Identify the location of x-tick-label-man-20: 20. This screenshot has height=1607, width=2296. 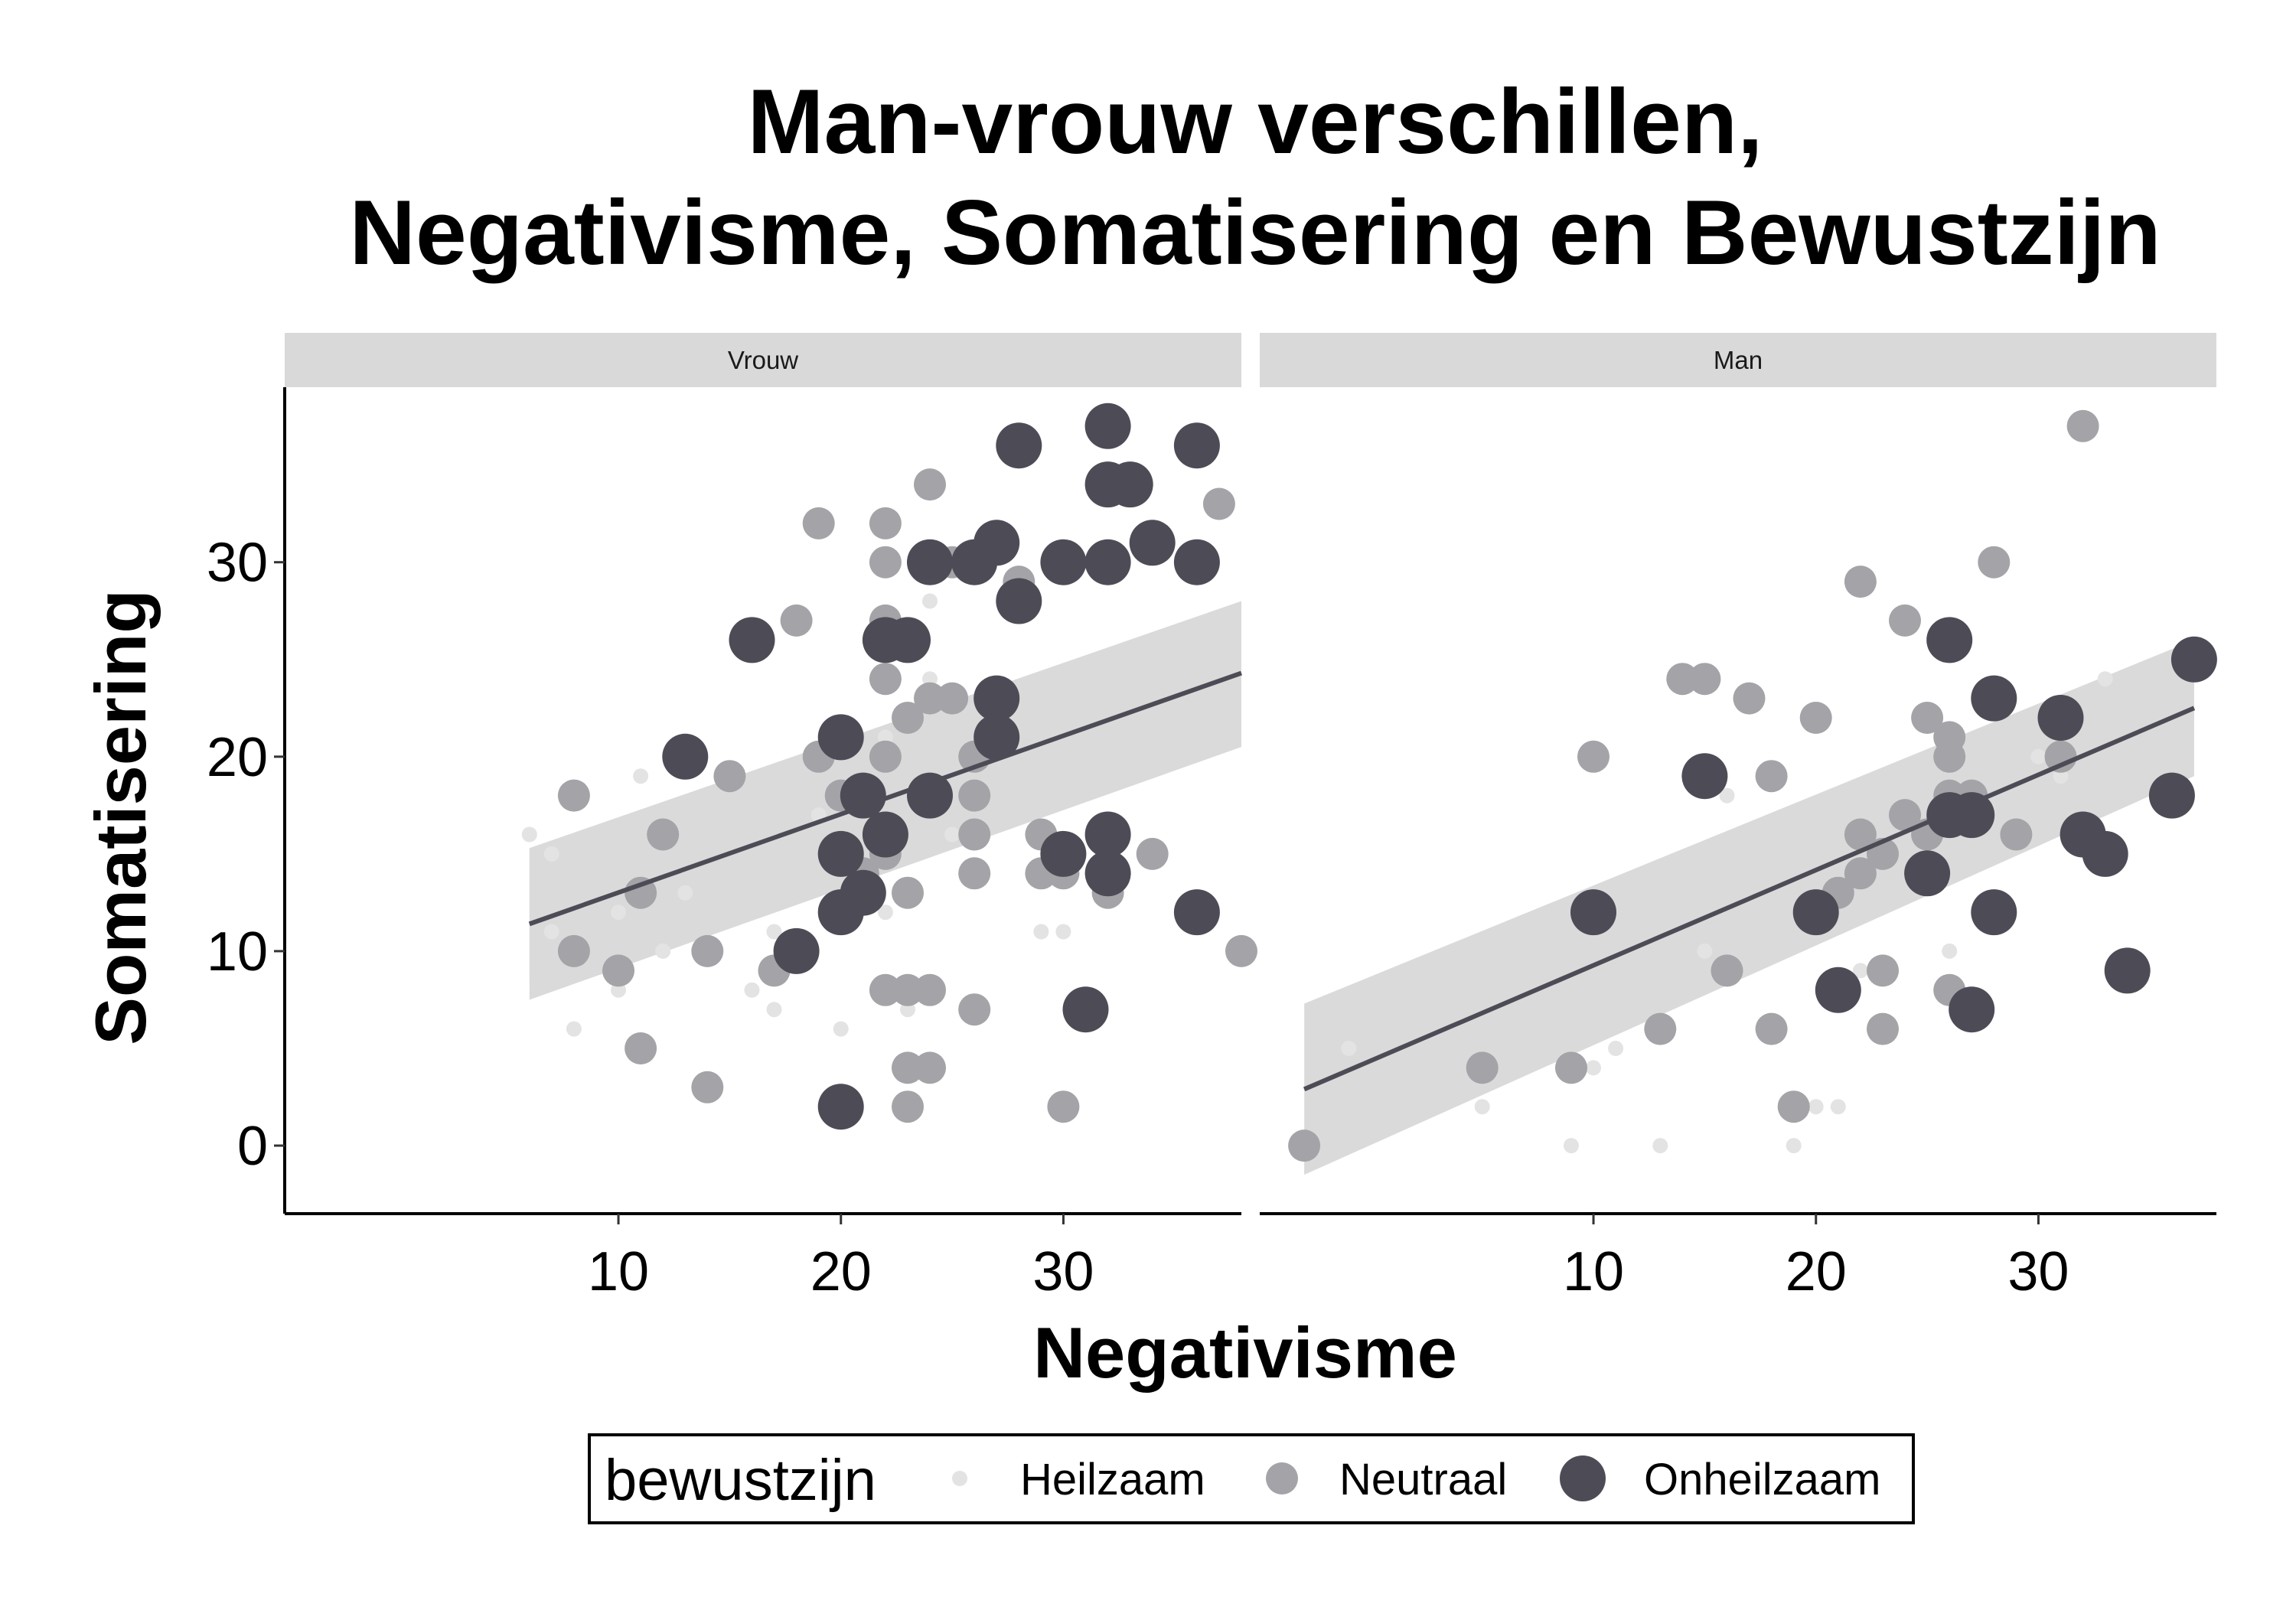
(1816, 1271).